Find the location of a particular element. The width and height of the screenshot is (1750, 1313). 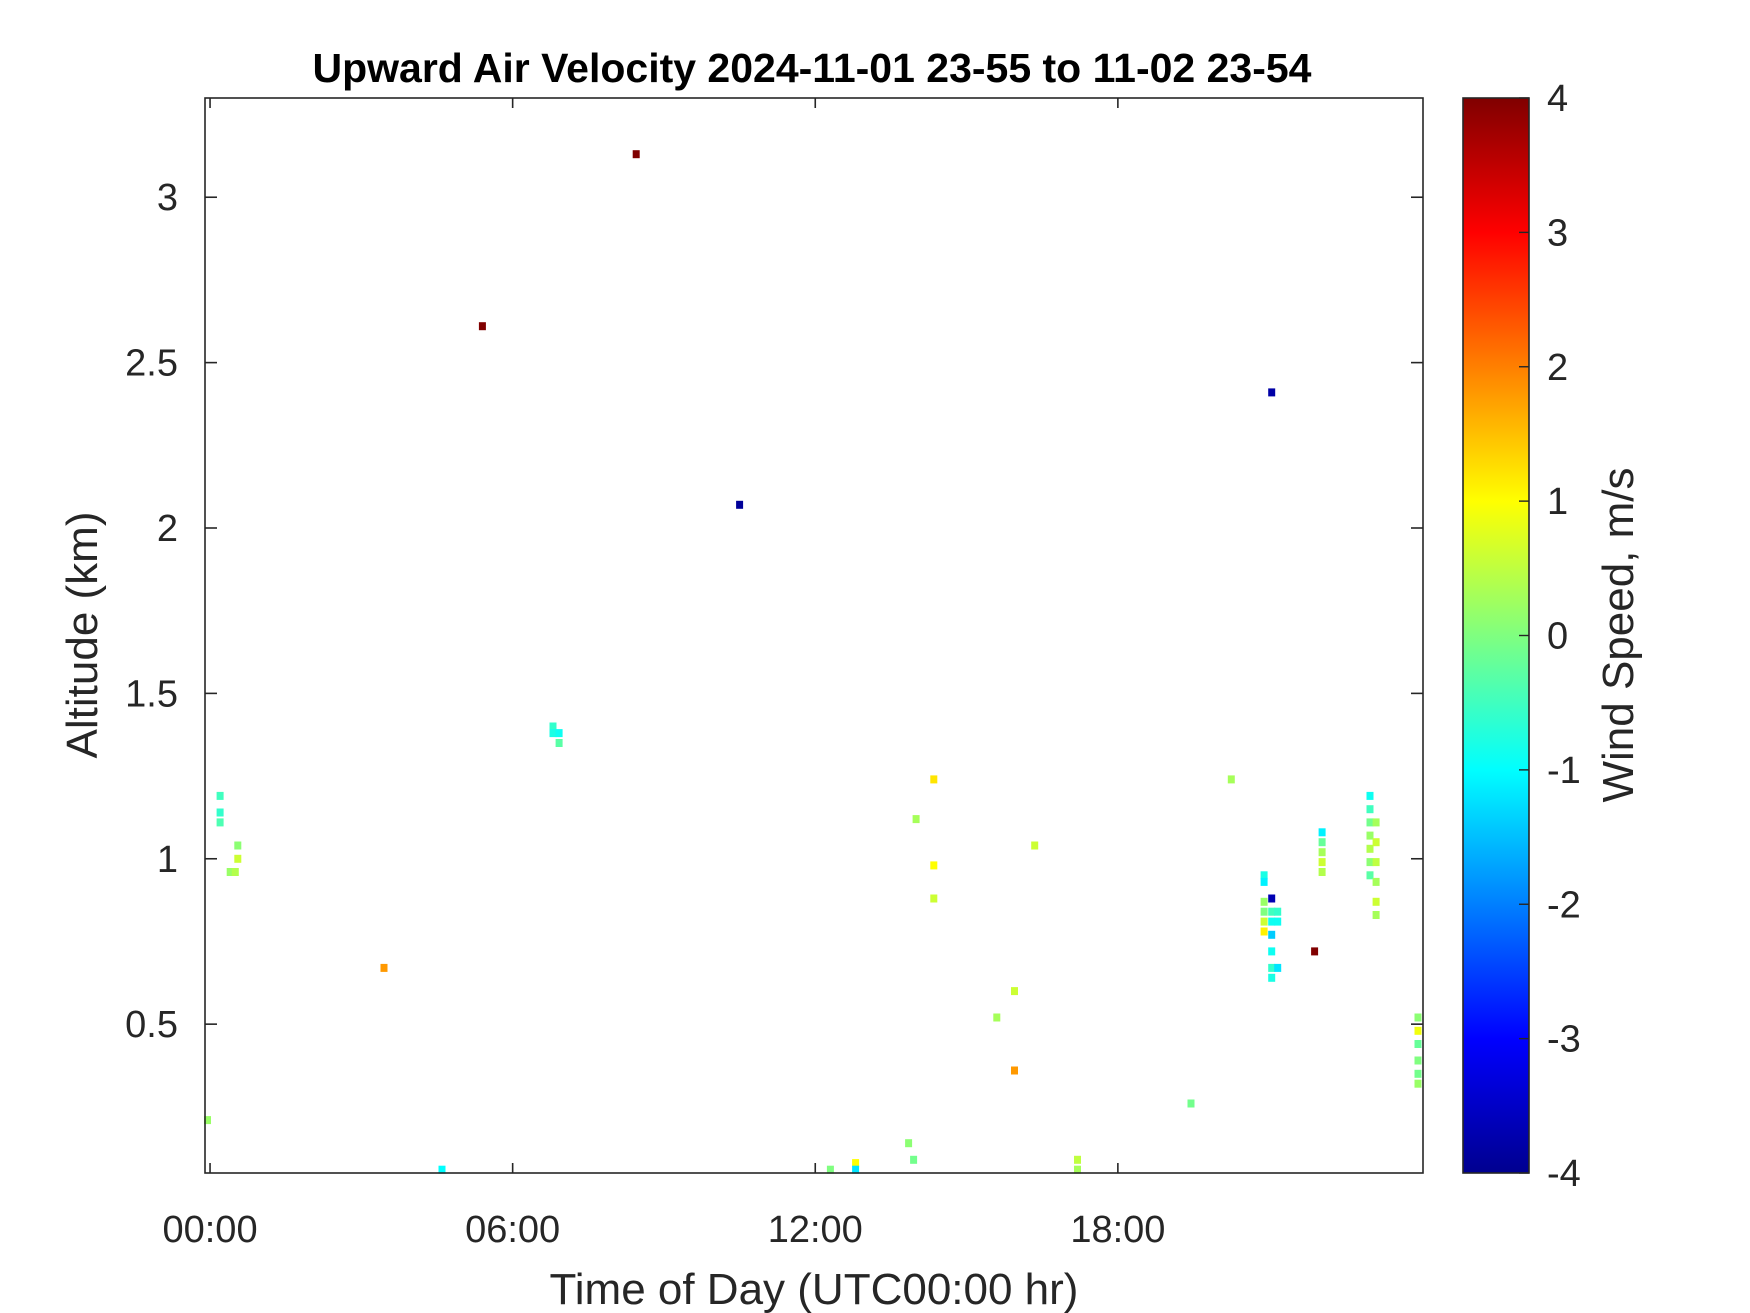

colorbar-tick-label: 1 is located at coordinates (1557, 502).